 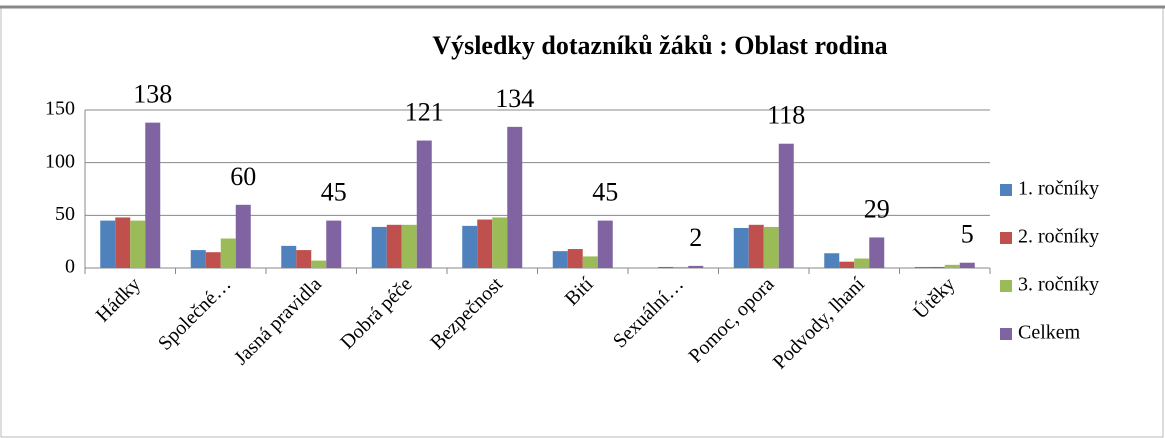 What do you see at coordinates (70, 267) in the screenshot?
I see `y-tick-label: 0` at bounding box center [70, 267].